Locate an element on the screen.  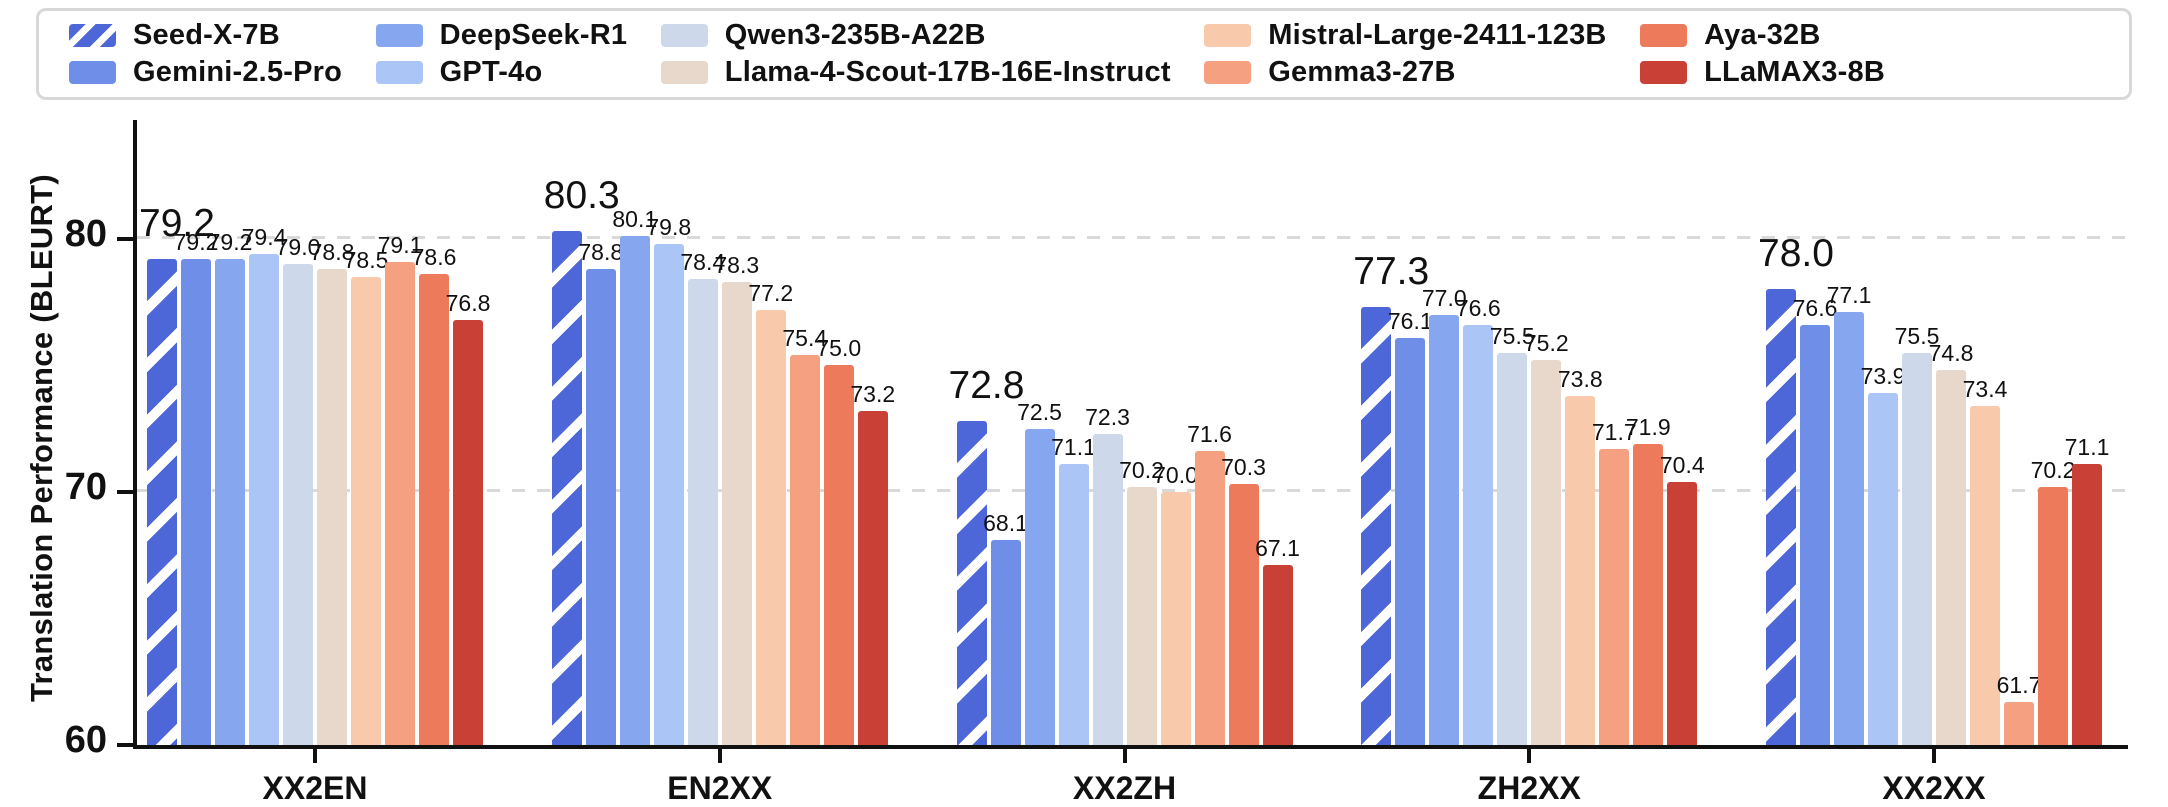
x-tick-mark-ZH2XX is located at coordinates (1529, 755).